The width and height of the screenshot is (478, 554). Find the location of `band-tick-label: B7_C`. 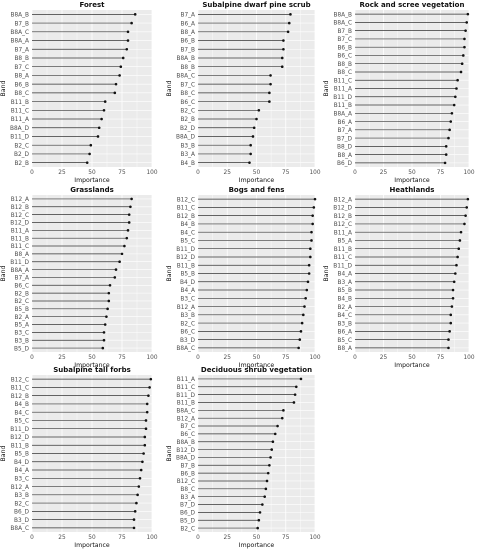

band-tick-label: B7_C is located at coordinates (21, 68).